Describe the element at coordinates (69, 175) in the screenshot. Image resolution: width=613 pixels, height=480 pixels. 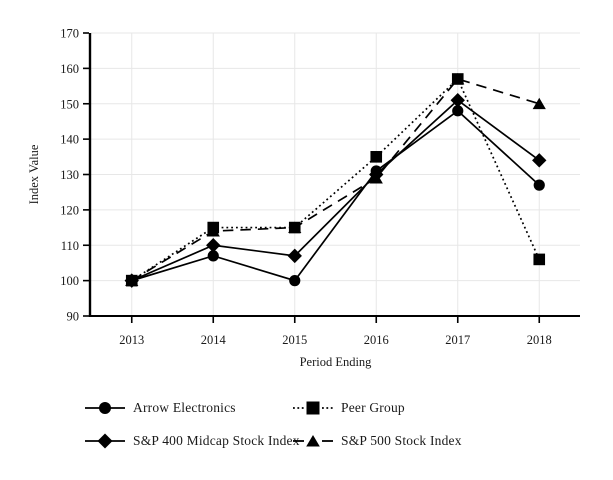
I see `y-tick-label: 130` at that location.